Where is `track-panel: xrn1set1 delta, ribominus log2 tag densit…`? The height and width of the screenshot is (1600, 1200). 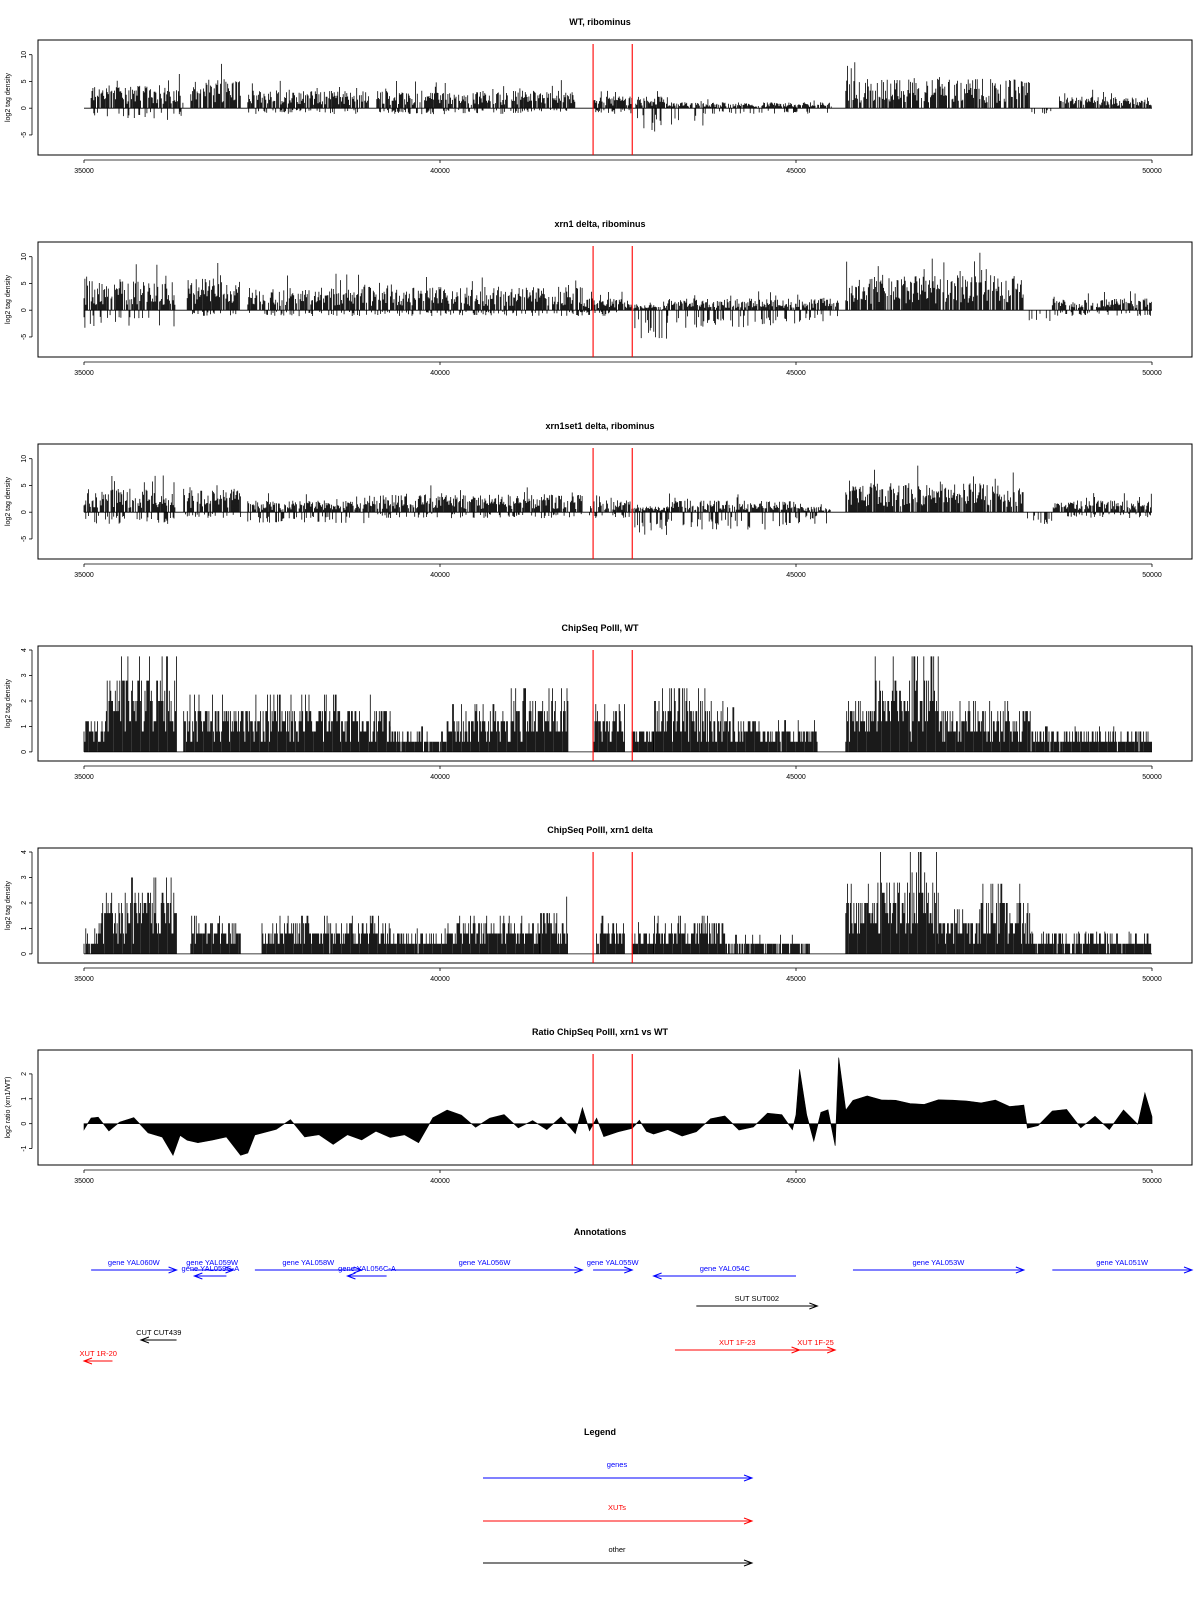
track-panel: xrn1set1 delta, ribominus log2 tag densit… is located at coordinates (599, 500).